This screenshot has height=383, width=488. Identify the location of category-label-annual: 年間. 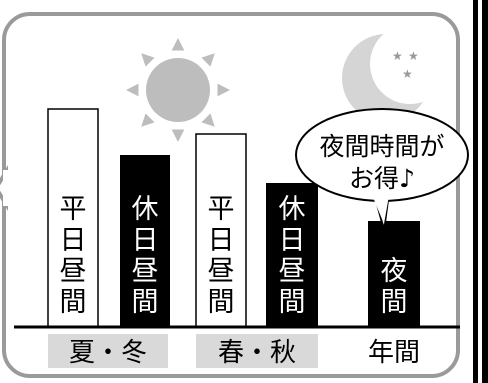
(394, 353).